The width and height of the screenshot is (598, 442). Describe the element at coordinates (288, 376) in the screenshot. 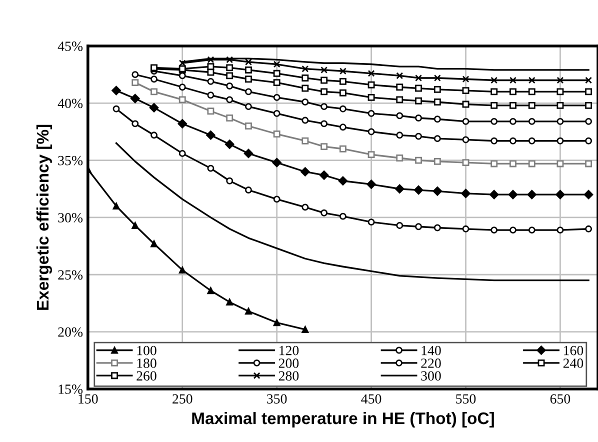

I see `legend-label: 280` at that location.